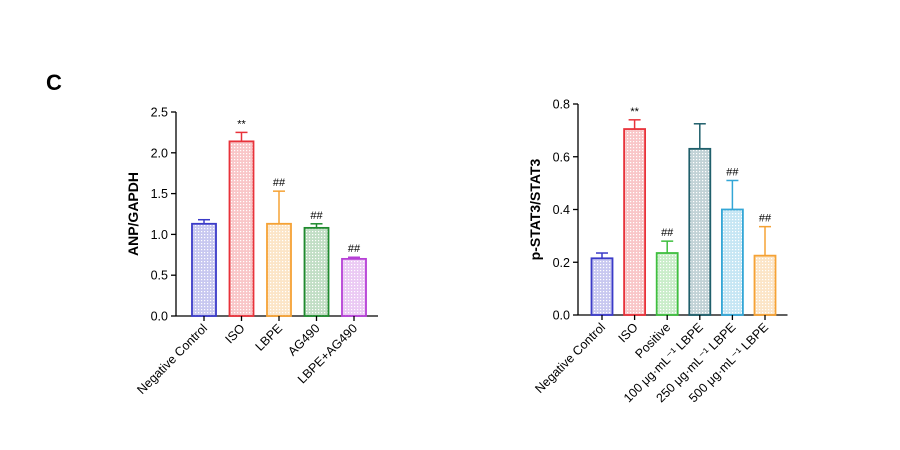  Describe the element at coordinates (561, 210) in the screenshot. I see `y-tick-label: 0.4` at that location.